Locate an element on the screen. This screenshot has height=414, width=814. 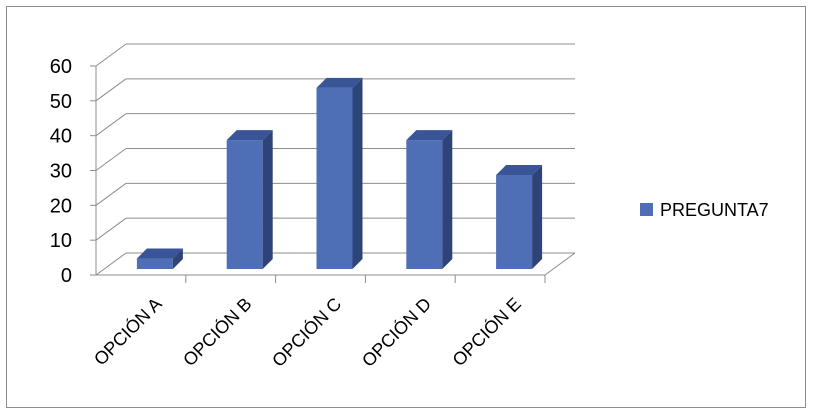
x-tick-label: OPCIÓN A is located at coordinates (127, 331).